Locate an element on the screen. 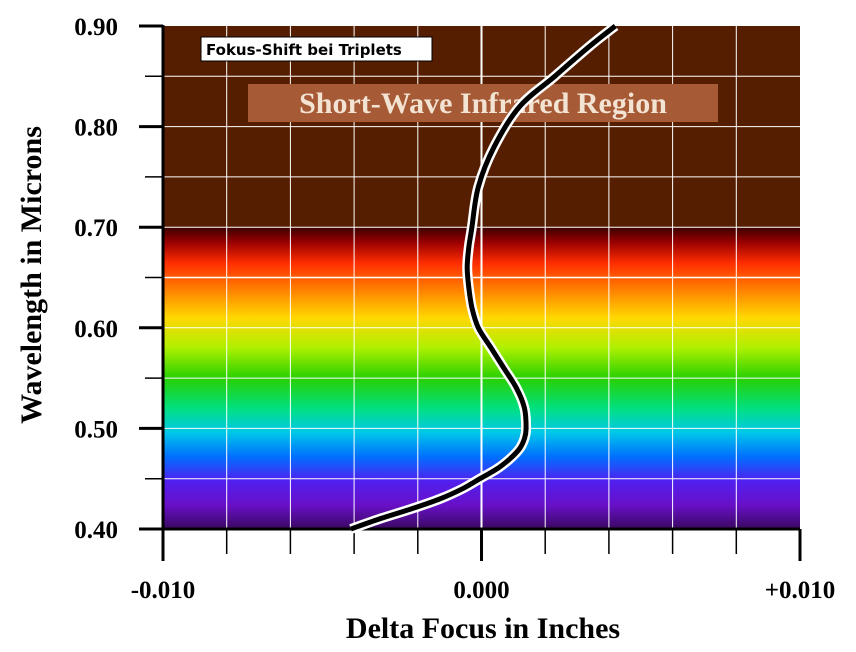  y-tick-label: 0.80 is located at coordinates (96, 128).